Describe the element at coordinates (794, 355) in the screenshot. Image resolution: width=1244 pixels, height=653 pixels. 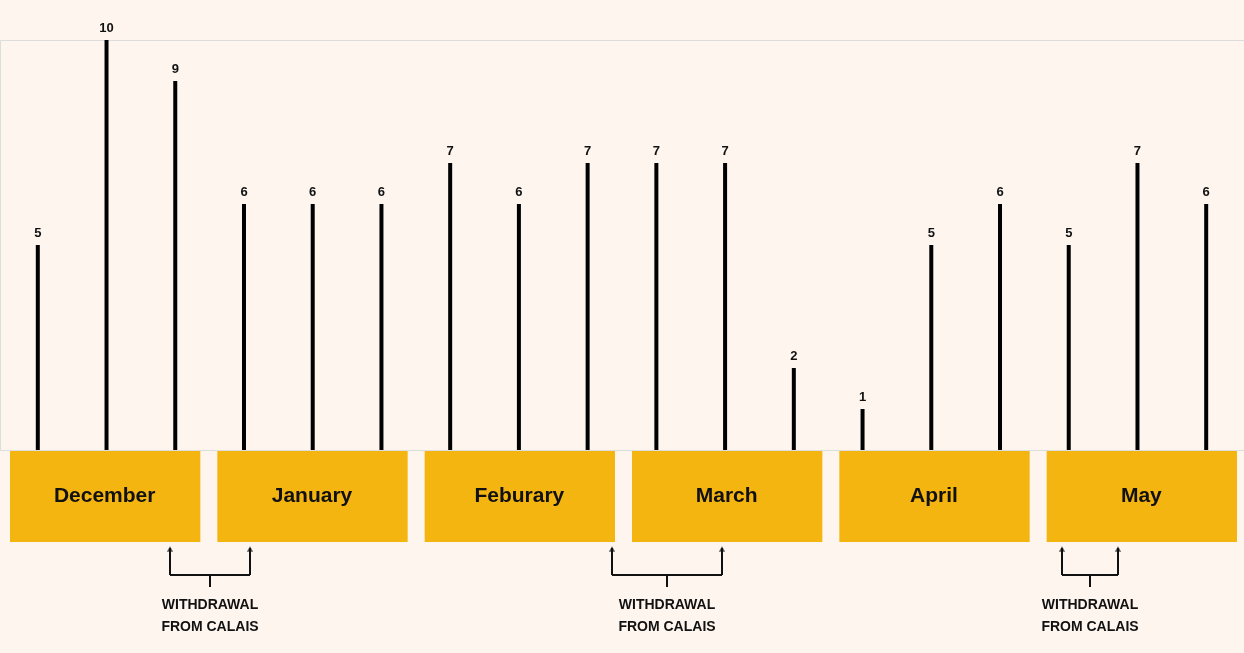
I see `data-label: 2` at that location.